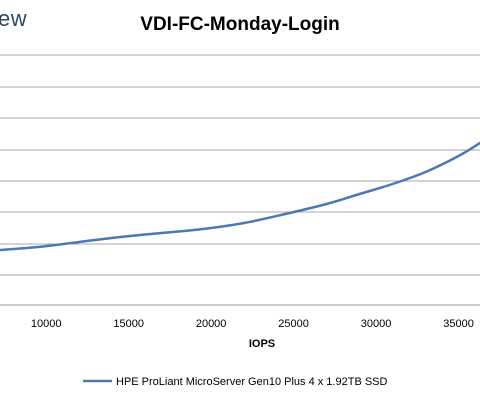  What do you see at coordinates (262, 344) in the screenshot?
I see `x-axis-label: IOPS` at bounding box center [262, 344].